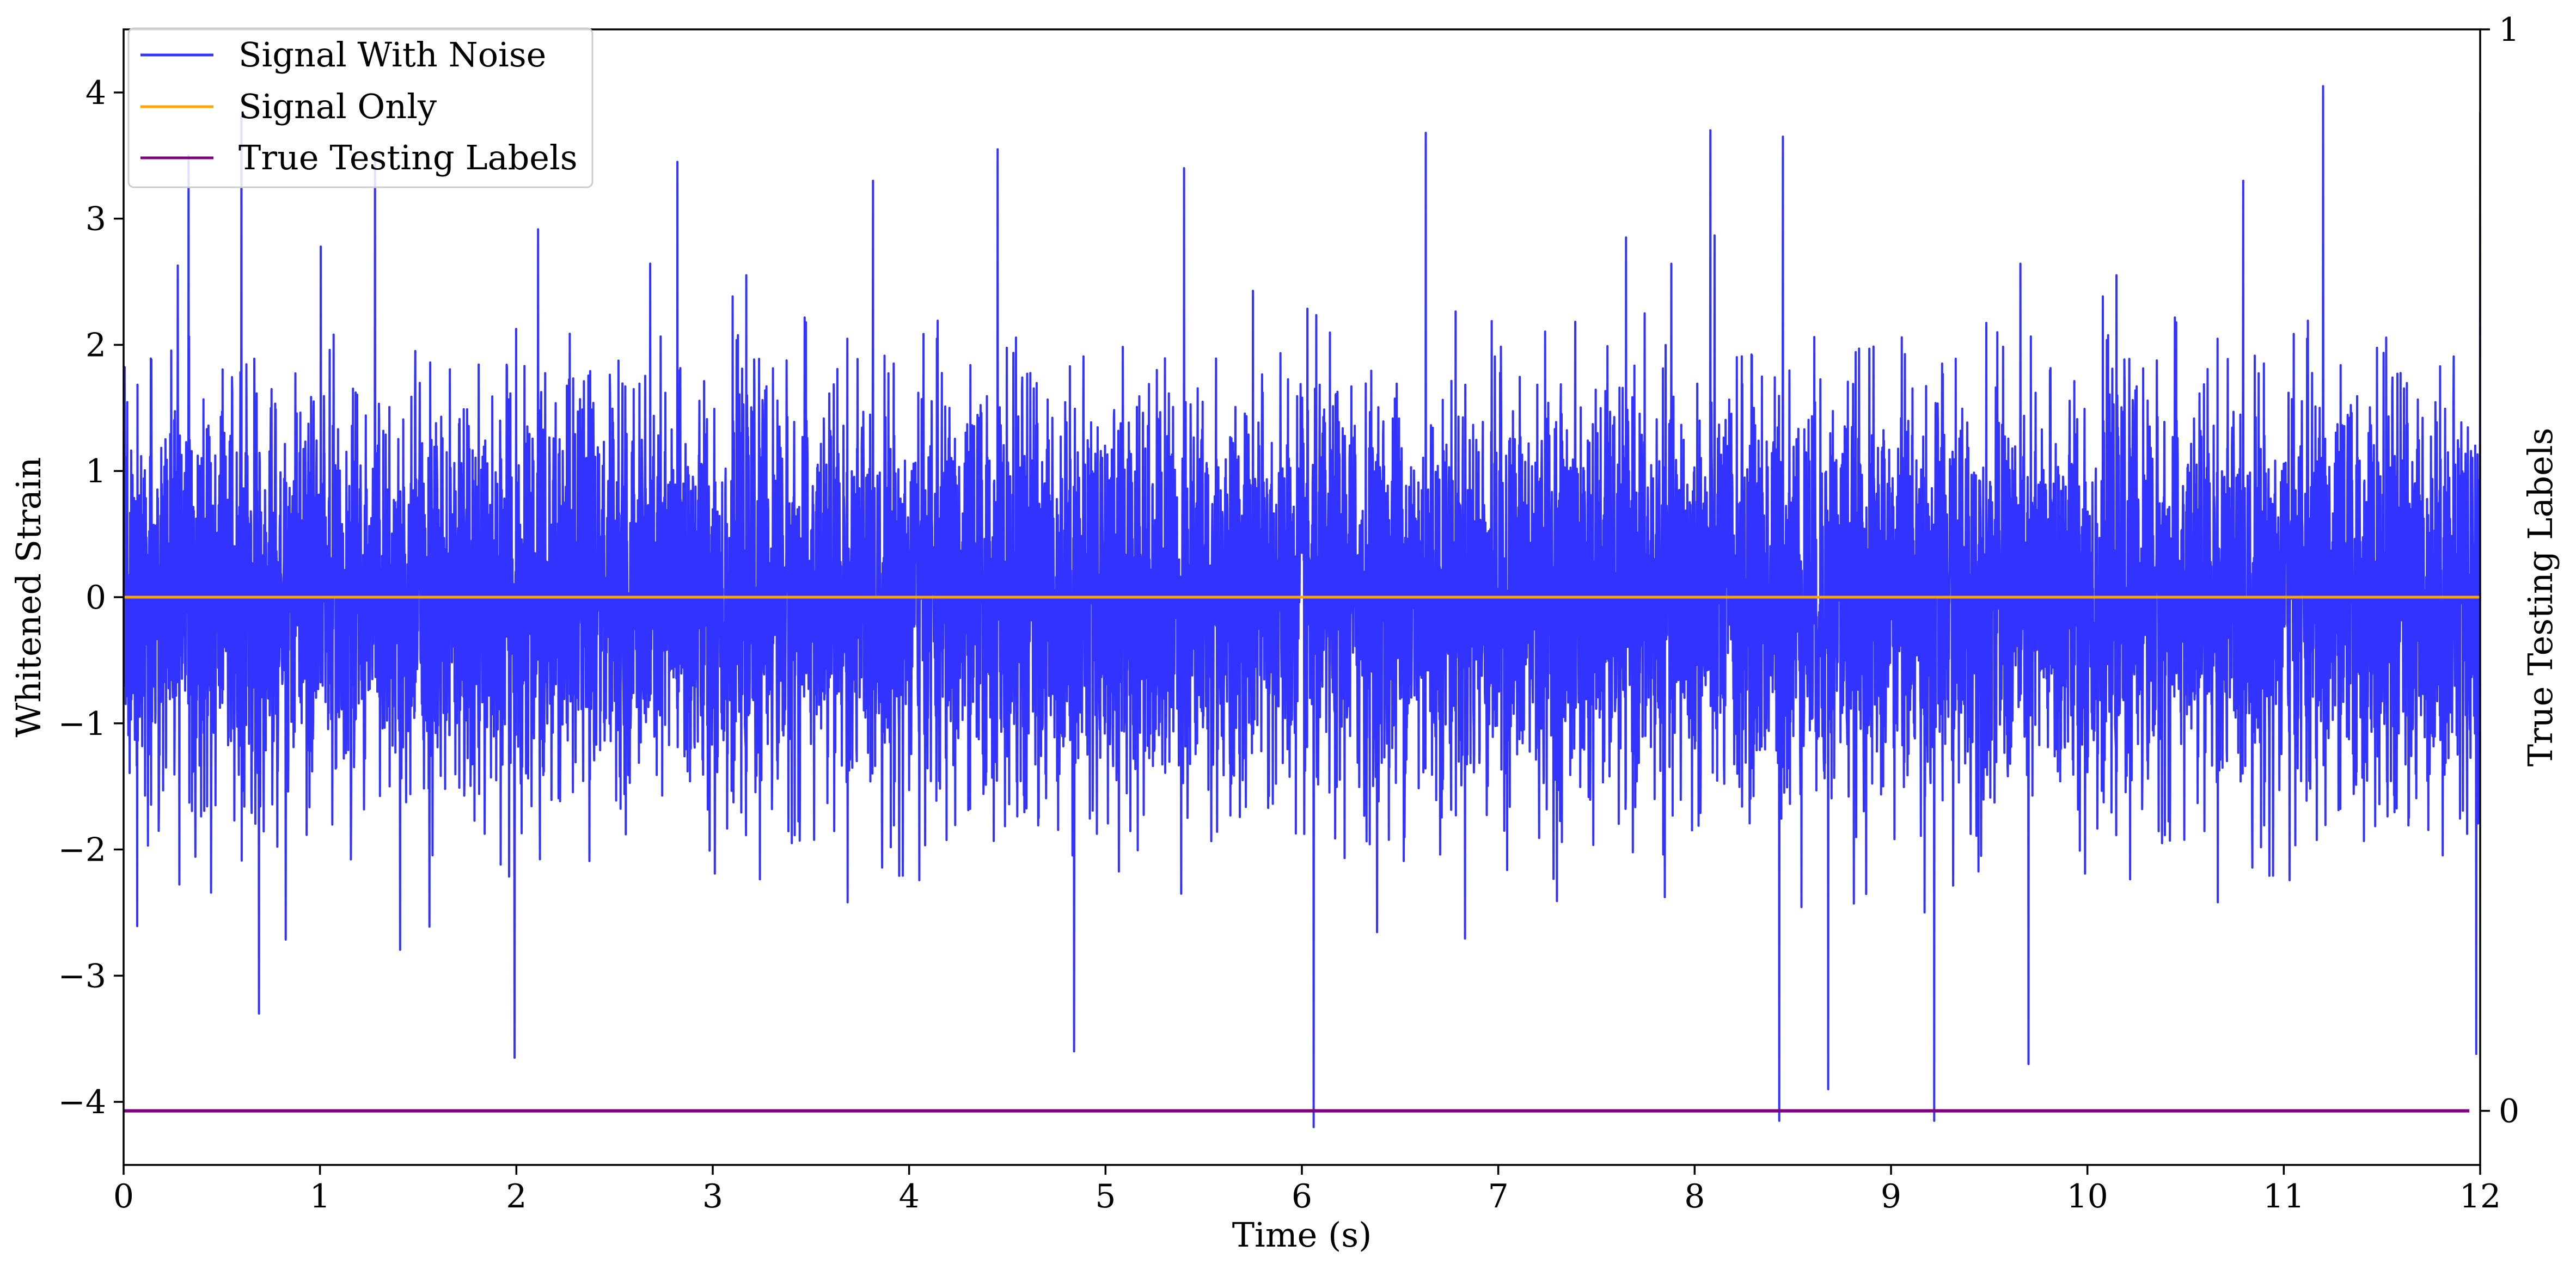 The height and width of the screenshot is (1270, 2576). What do you see at coordinates (516, 1196) in the screenshot?
I see `x-tick-label: 2` at bounding box center [516, 1196].